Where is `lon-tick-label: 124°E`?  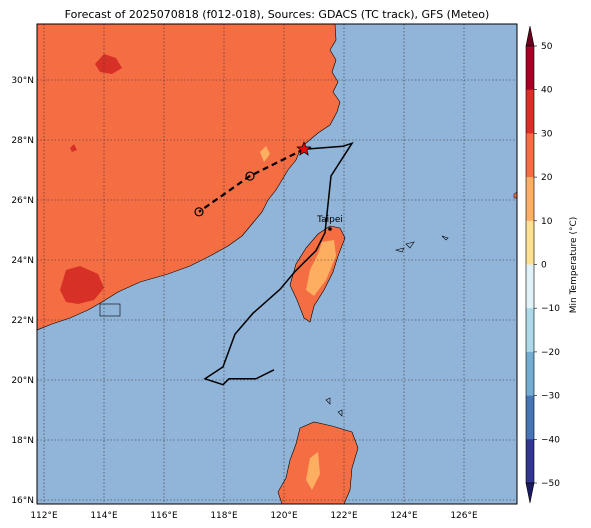
lon-tick-label: 124°E is located at coordinates (404, 516).